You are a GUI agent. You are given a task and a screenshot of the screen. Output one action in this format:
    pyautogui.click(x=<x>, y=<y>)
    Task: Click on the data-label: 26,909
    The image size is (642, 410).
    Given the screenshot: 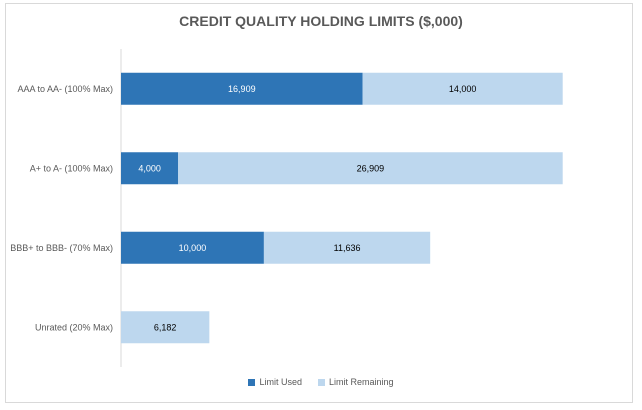 What is the action you would take?
    pyautogui.click(x=371, y=168)
    